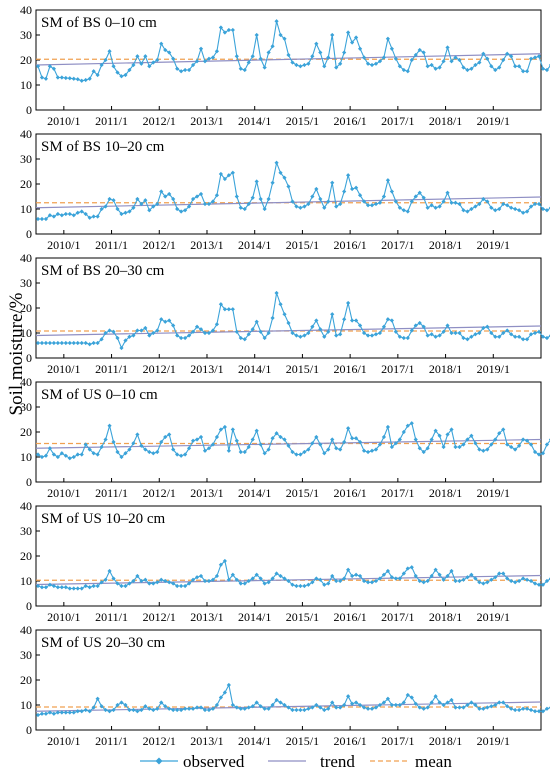  Describe the element at coordinates (26, 630) in the screenshot. I see `y-tick-label: 40` at that location.